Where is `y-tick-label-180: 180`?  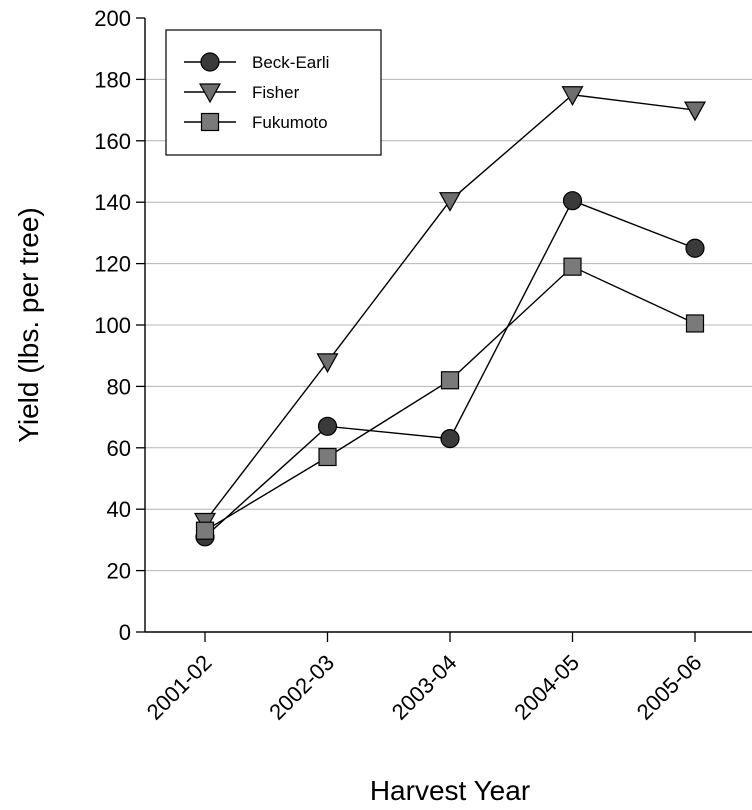
y-tick-label-180: 180 is located at coordinates (112, 79).